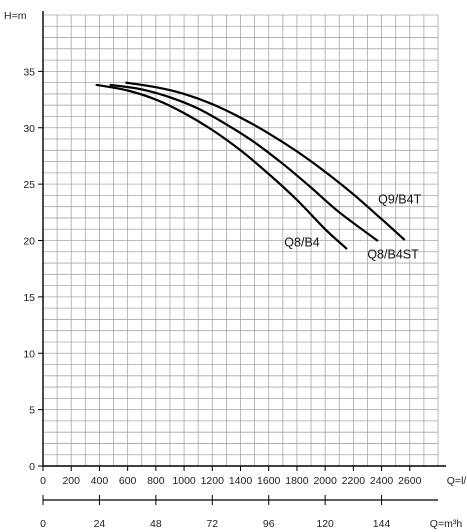 This screenshot has width=467, height=532. Describe the element at coordinates (100, 524) in the screenshot. I see `x2-tick-label: 24` at that location.